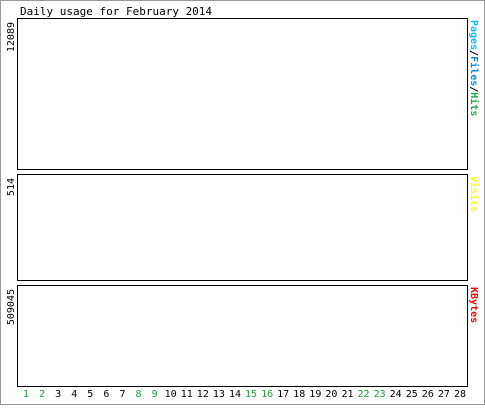 Image resolution: width=485 pixels, height=410 pixels. Describe the element at coordinates (473, 53) in the screenshot. I see `legend-part-pages-files-hits-1: /` at that location.